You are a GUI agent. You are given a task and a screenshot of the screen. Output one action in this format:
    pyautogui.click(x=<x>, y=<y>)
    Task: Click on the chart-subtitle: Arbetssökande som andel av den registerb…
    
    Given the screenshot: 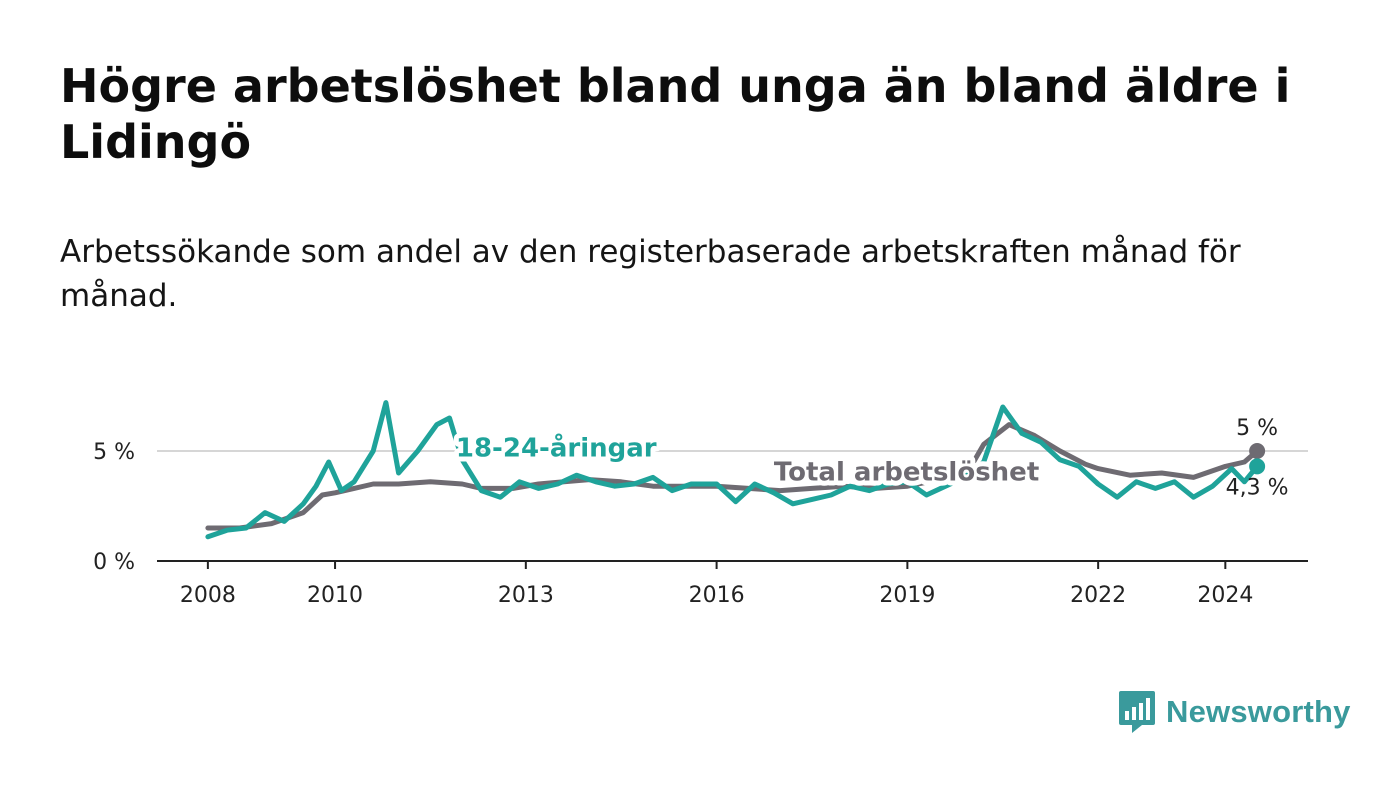 What is the action you would take?
    pyautogui.click(x=650, y=274)
    